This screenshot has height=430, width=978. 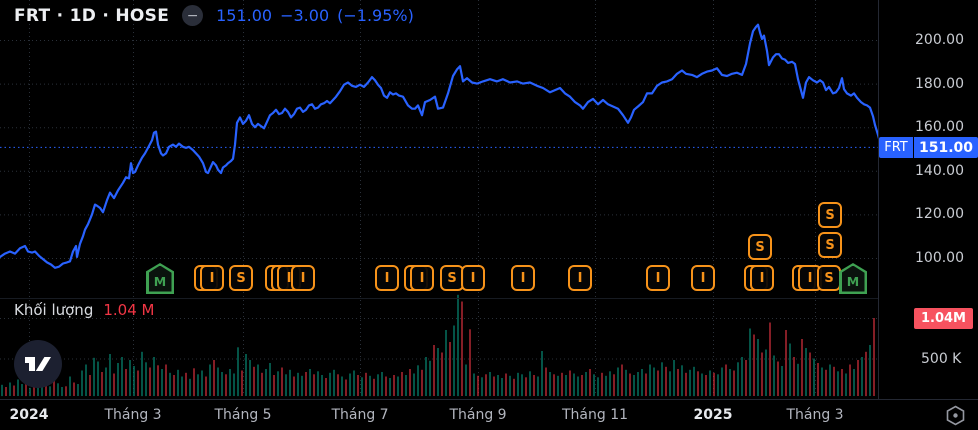 I want to click on symbol-title: FRT · 1D · HOSE, so click(x=92, y=15).